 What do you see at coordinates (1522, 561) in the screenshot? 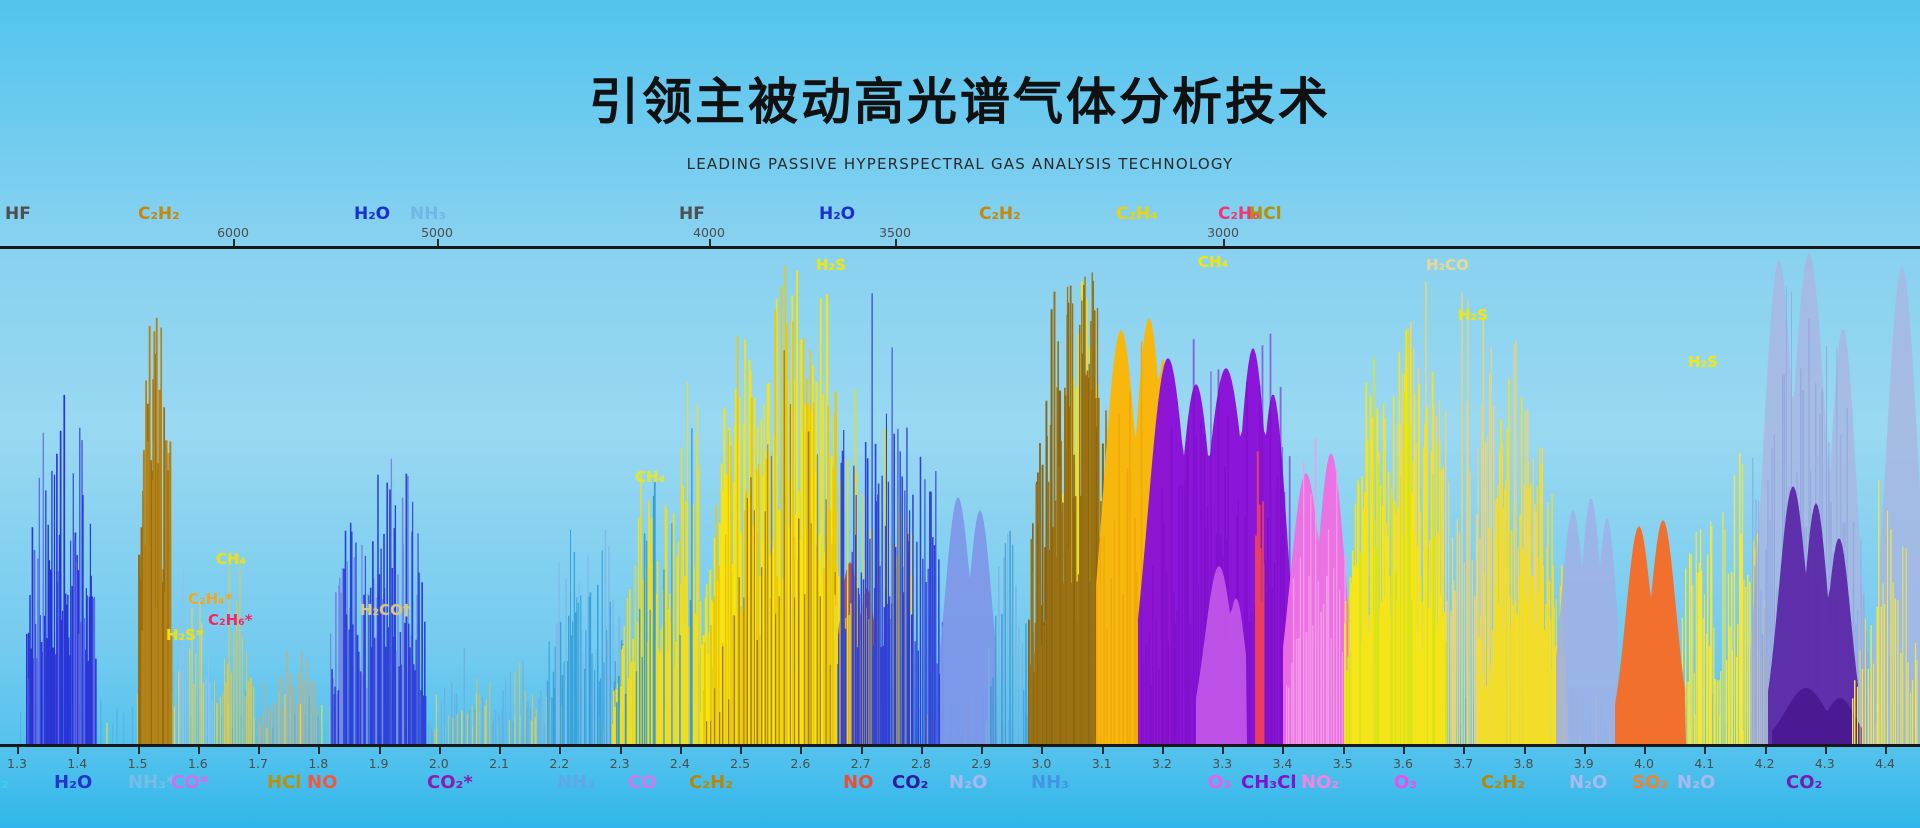
I see `spectral-band-yellow-3.78` at bounding box center [1522, 561].